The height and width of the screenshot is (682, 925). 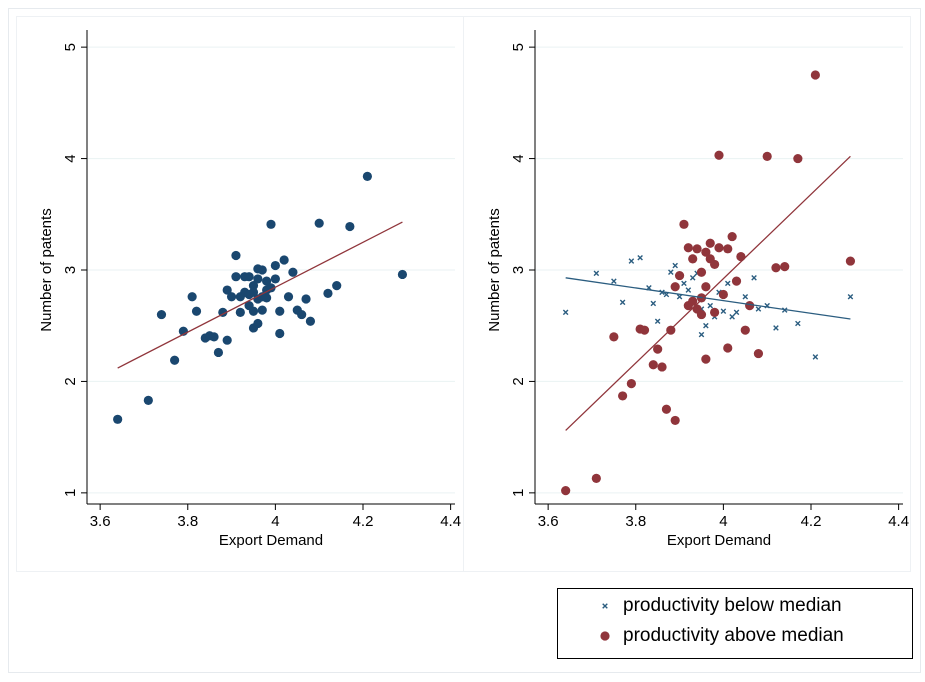 What do you see at coordinates (732, 605) in the screenshot?
I see `legend-label: productivity below median` at bounding box center [732, 605].